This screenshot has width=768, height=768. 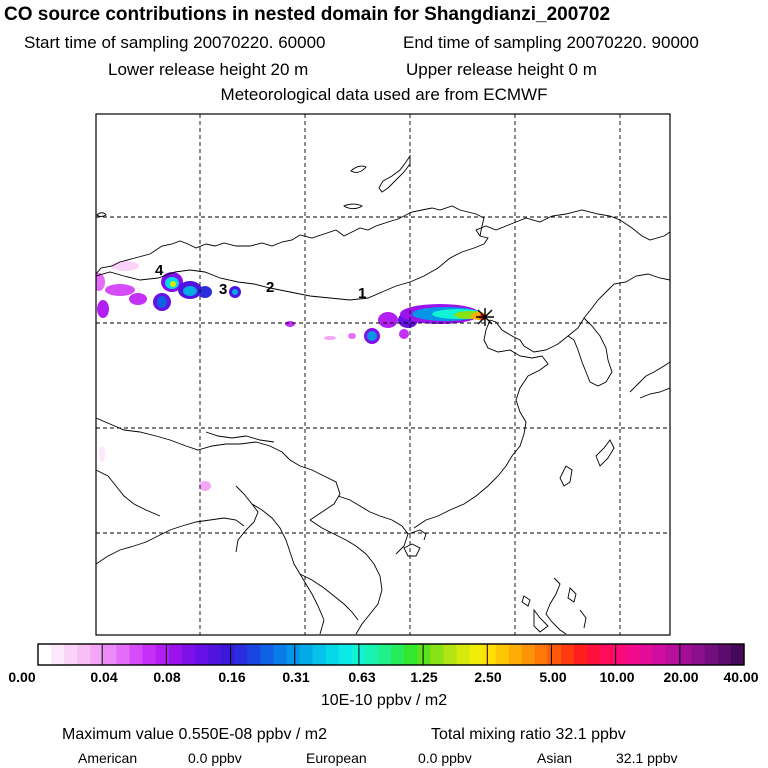 I want to click on tick-label: 1.25, so click(x=424, y=677).